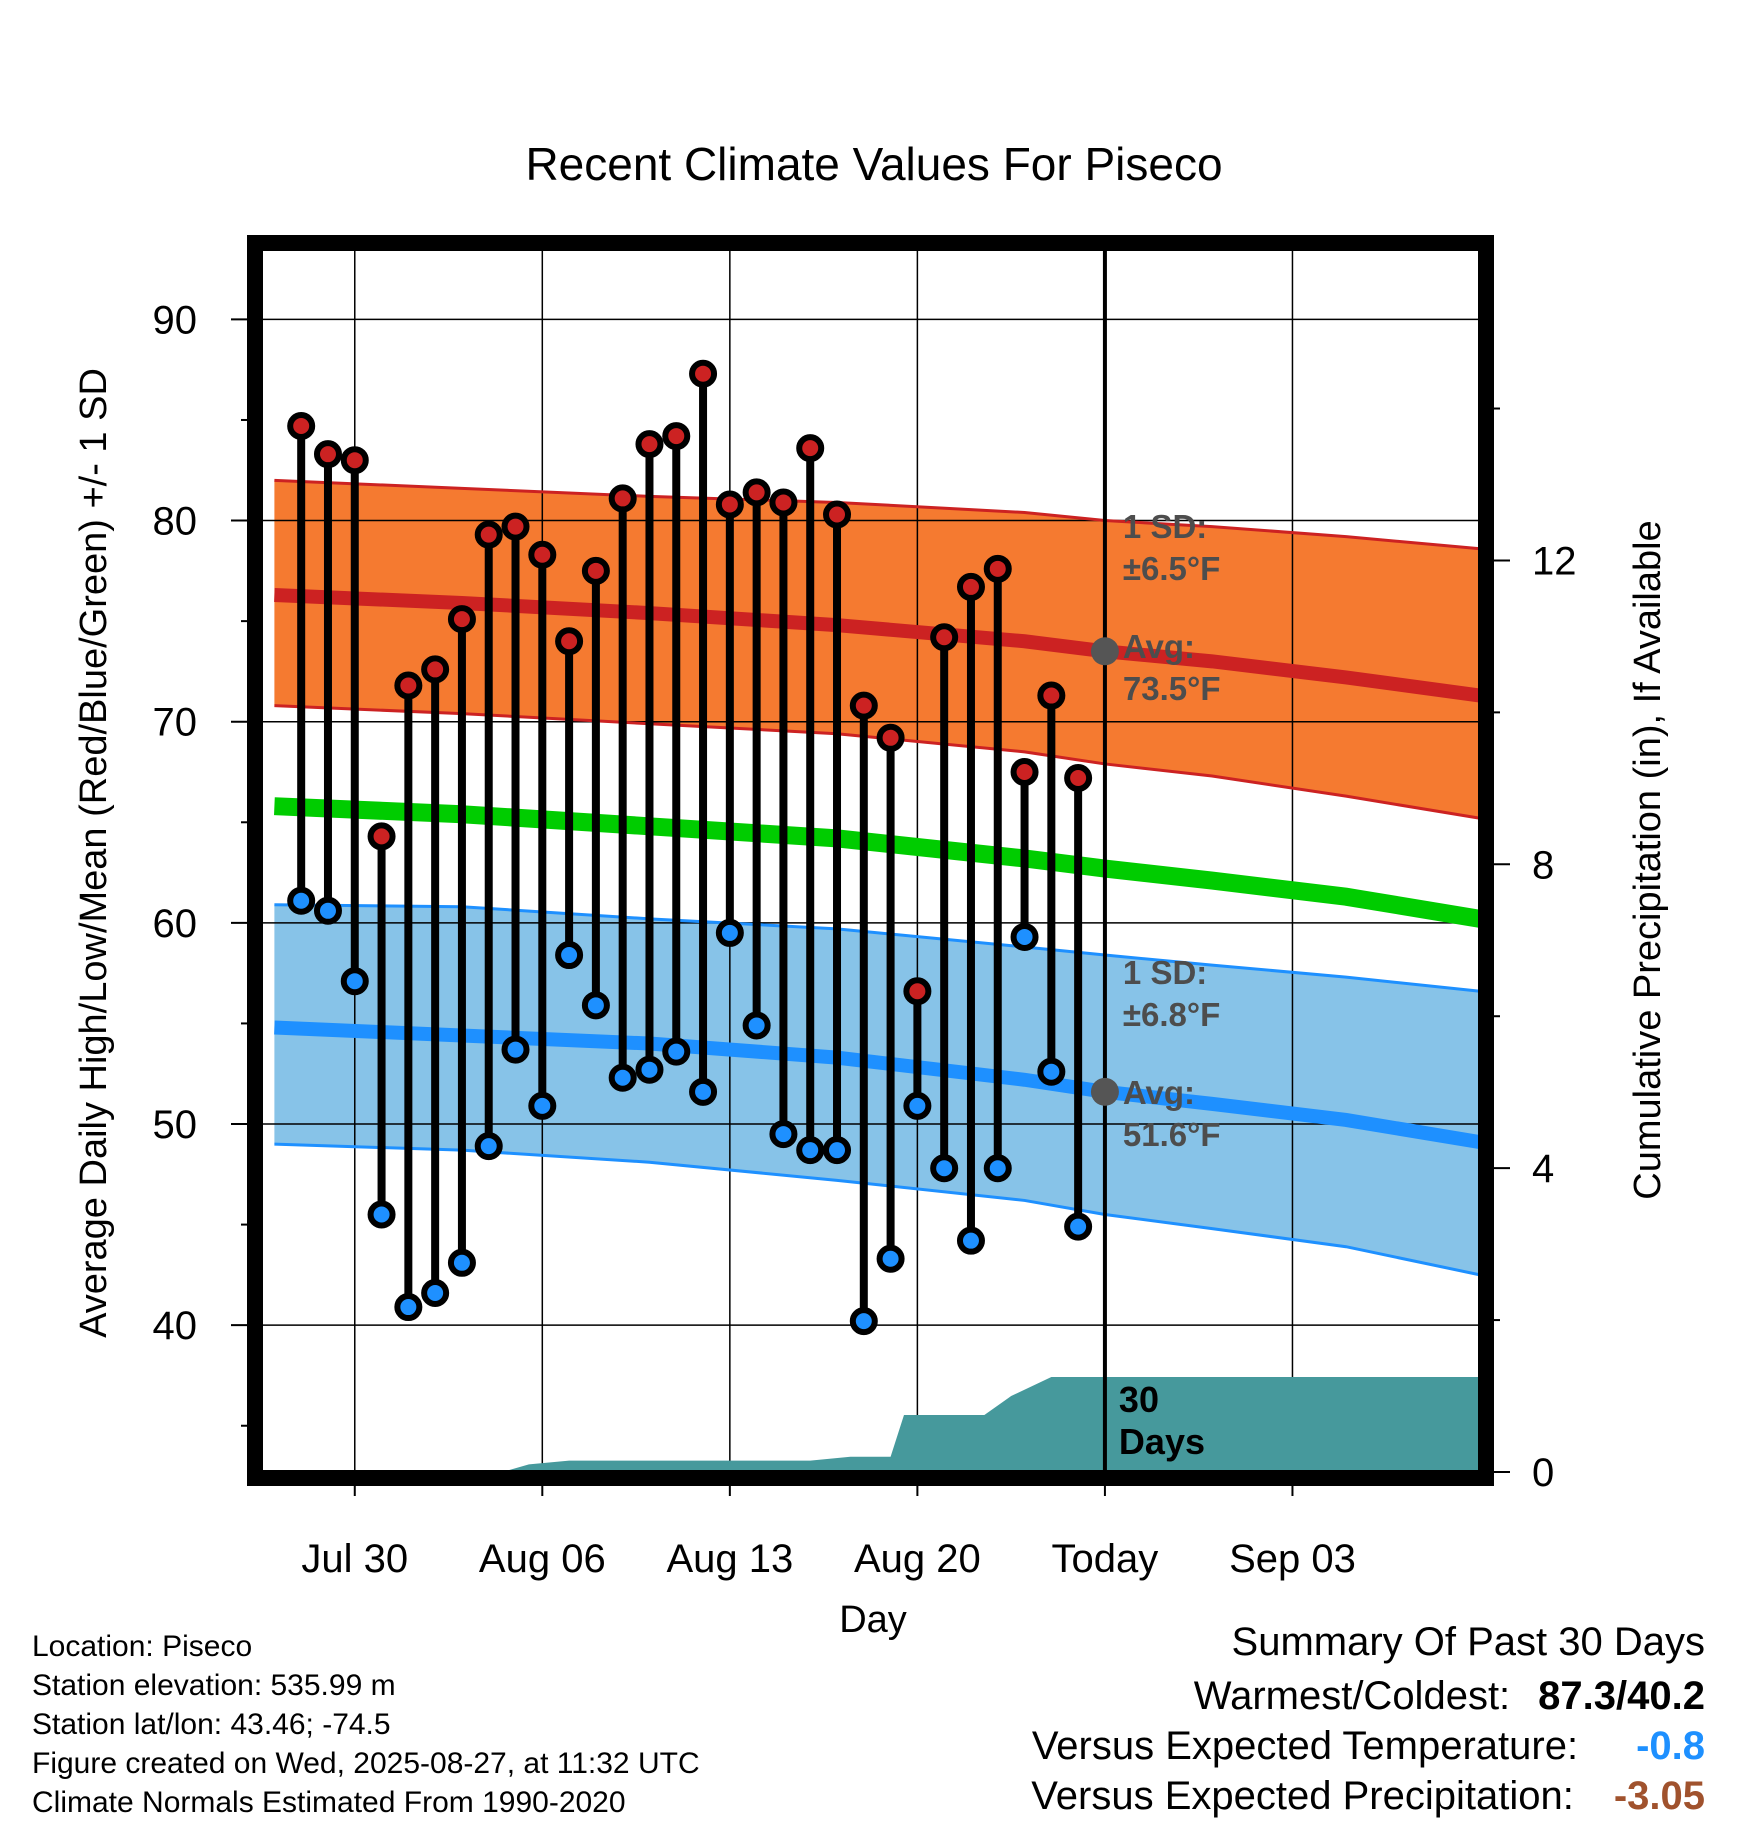 The height and width of the screenshot is (1828, 1748). Describe the element at coordinates (175, 723) in the screenshot. I see `y-tick-label: 70` at that location.